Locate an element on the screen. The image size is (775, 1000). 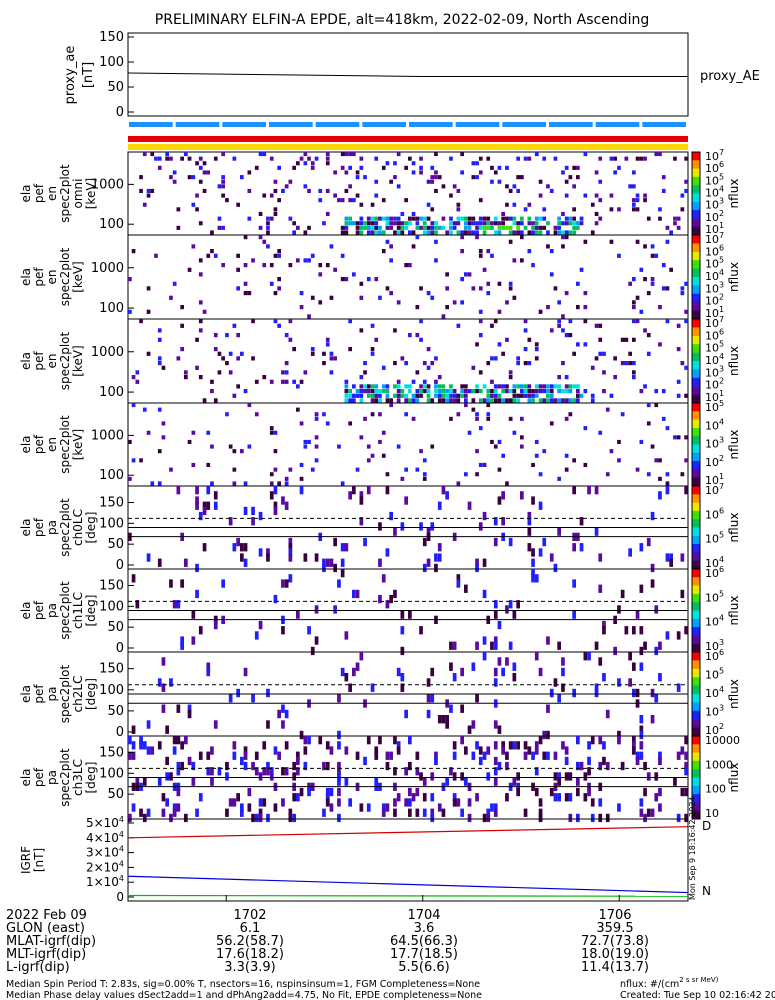
colorbar-frame is located at coordinates (696, 777).